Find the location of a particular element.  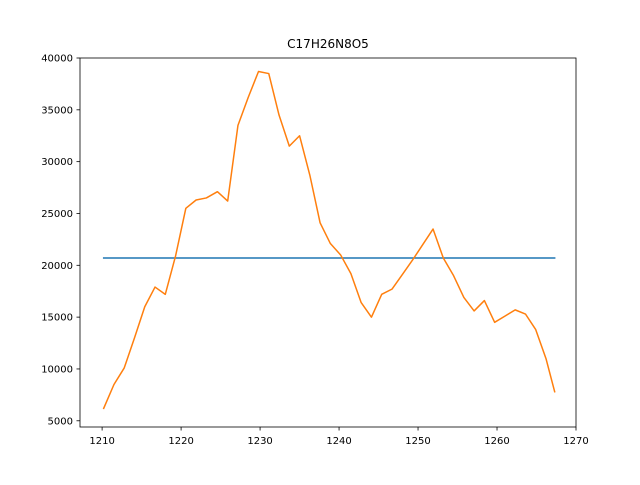

y-tick-label: 30000 is located at coordinates (57, 162).